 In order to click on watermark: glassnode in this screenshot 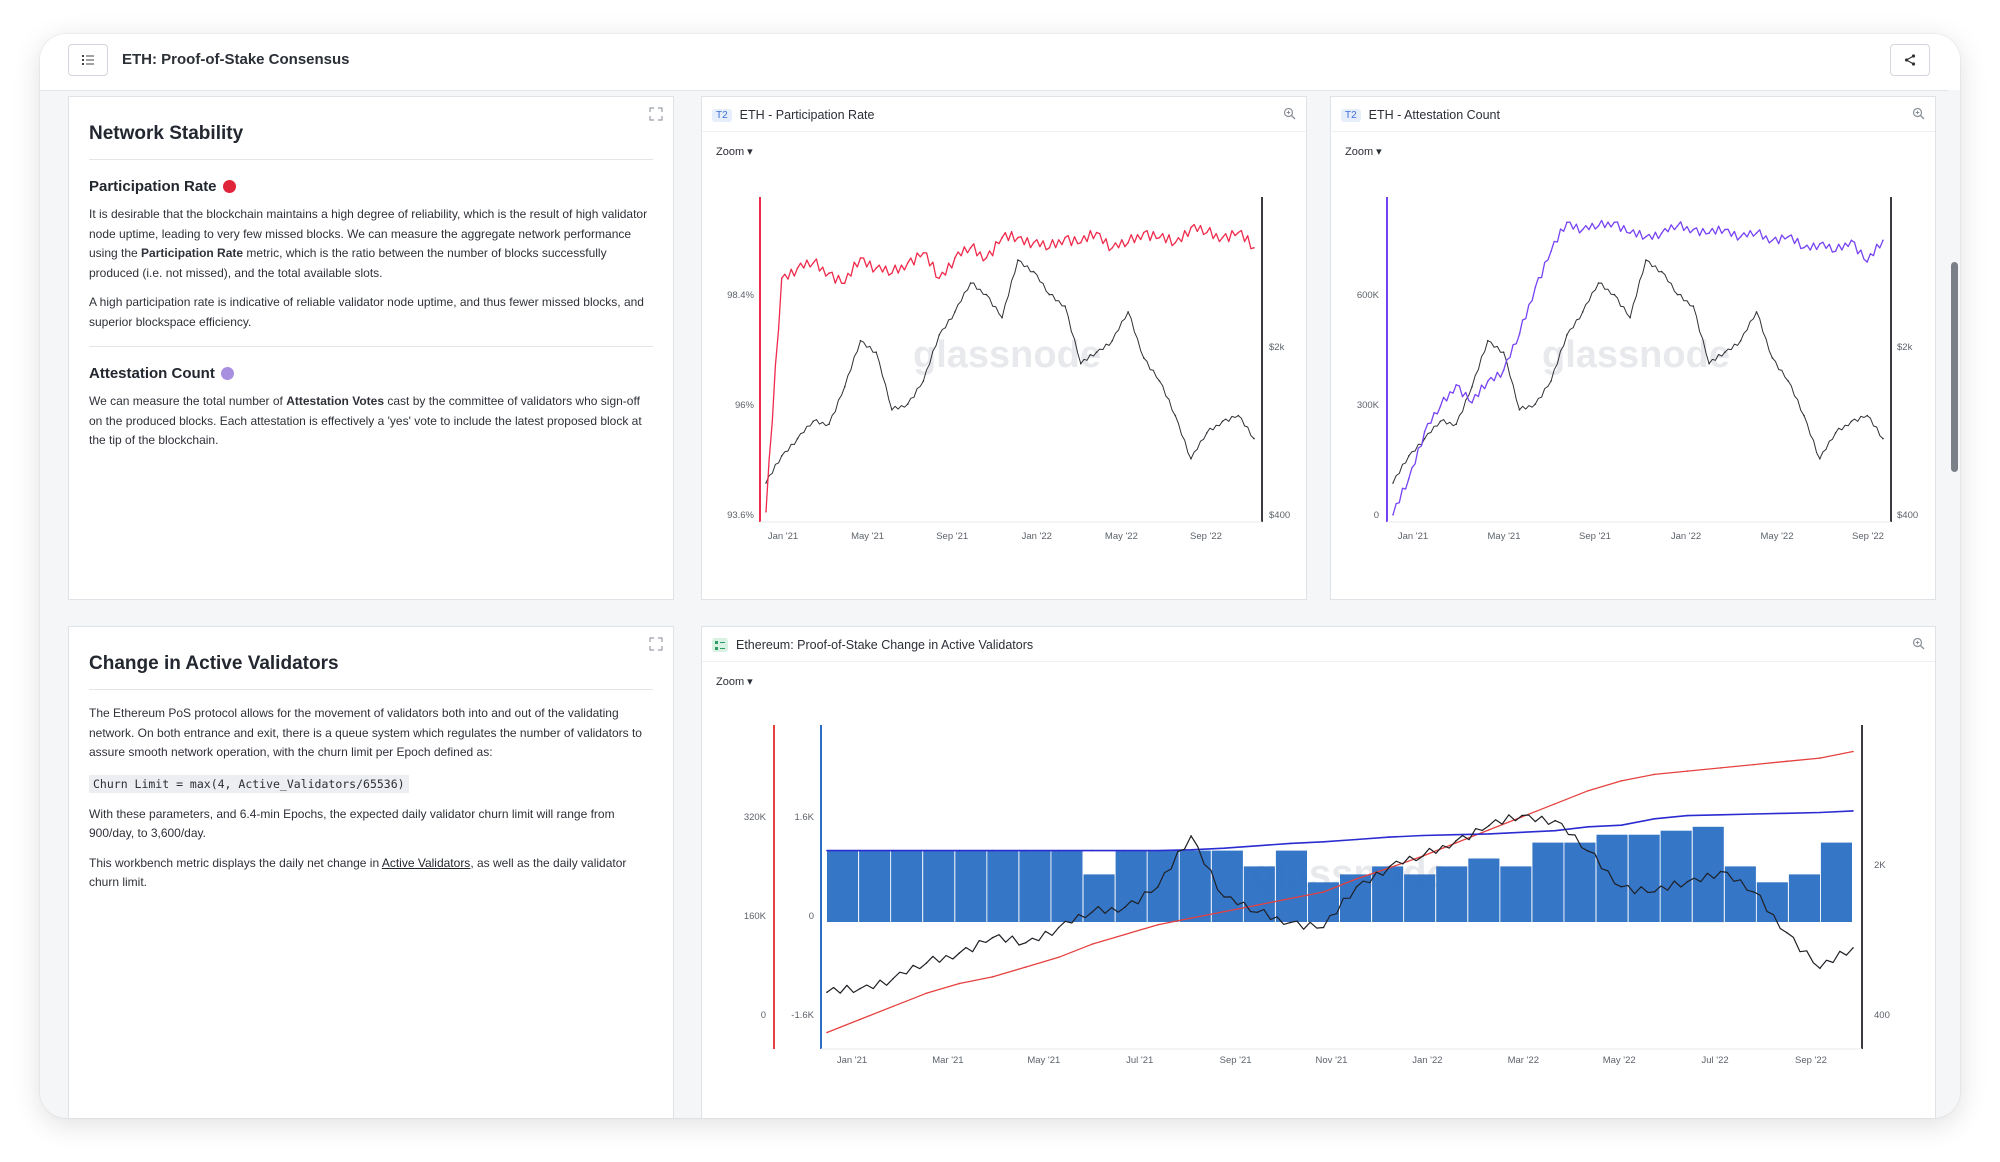, I will do `click(1007, 355)`.